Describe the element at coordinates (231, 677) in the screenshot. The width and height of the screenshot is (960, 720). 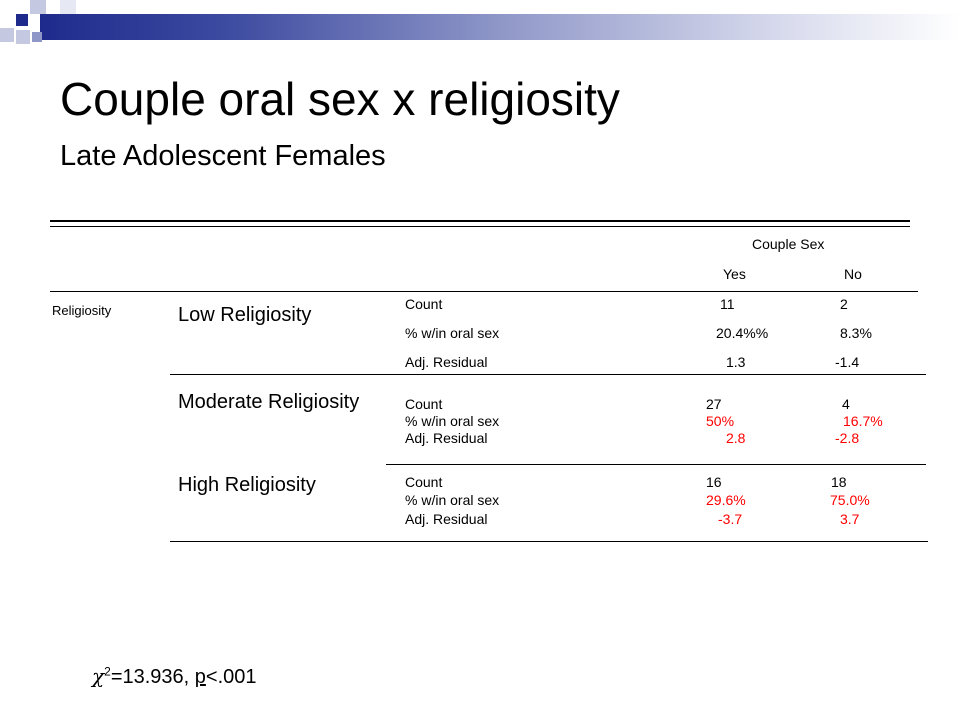
I see `p-value: <.001` at that location.